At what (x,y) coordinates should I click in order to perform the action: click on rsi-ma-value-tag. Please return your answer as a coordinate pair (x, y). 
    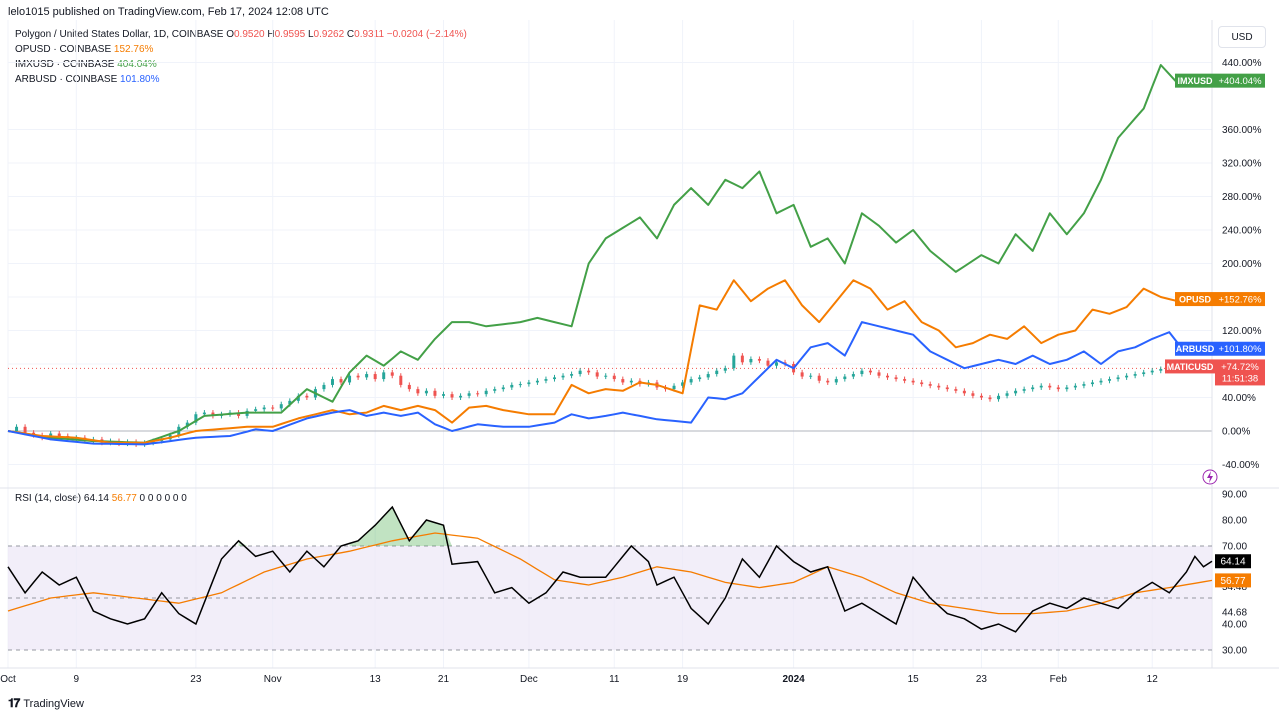
    Looking at the image, I should click on (1233, 580).